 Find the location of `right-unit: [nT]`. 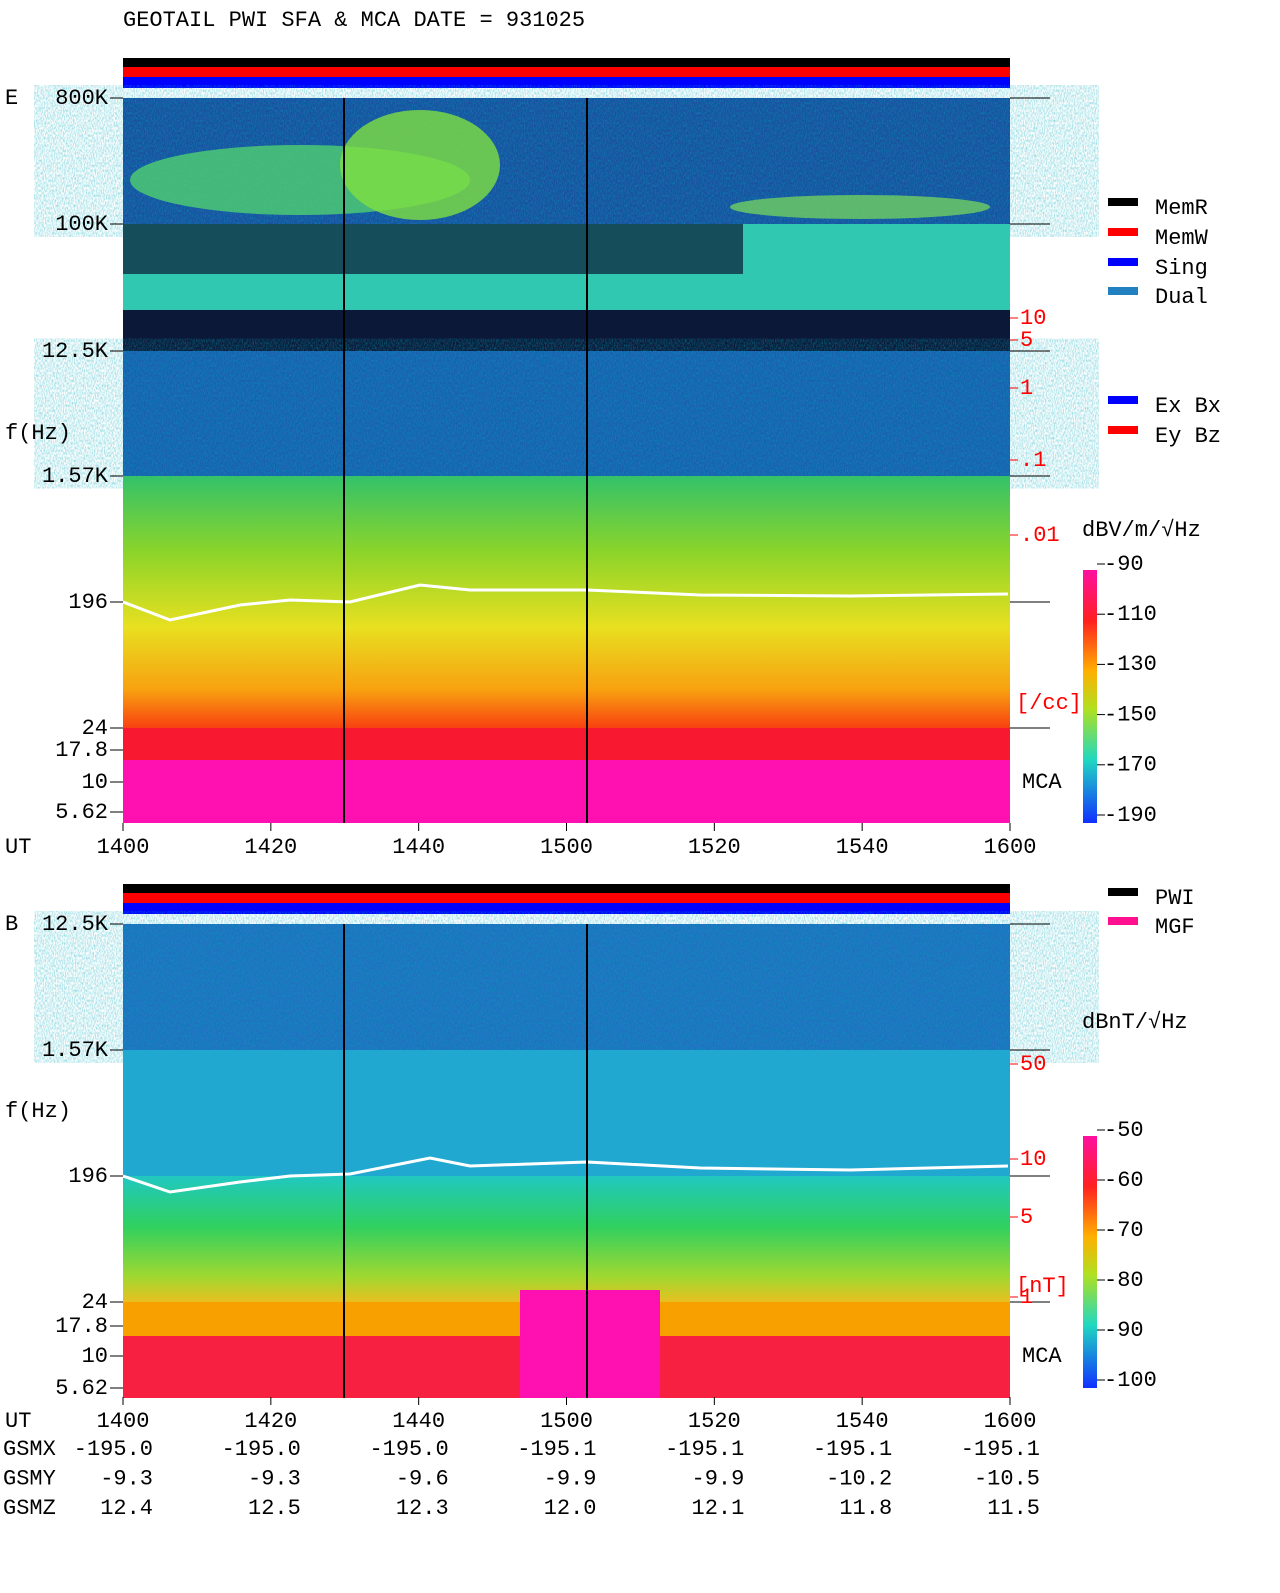

right-unit: [nT] is located at coordinates (1042, 1286).